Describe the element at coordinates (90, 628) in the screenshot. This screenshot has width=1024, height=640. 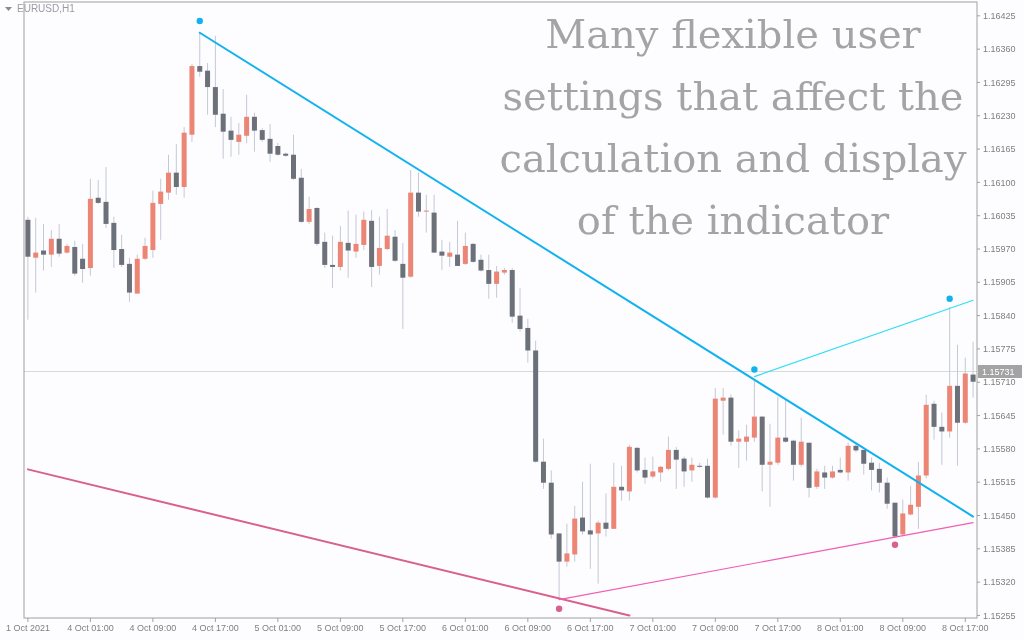
I see `x-tick-label: 4 Oct 01:00` at that location.